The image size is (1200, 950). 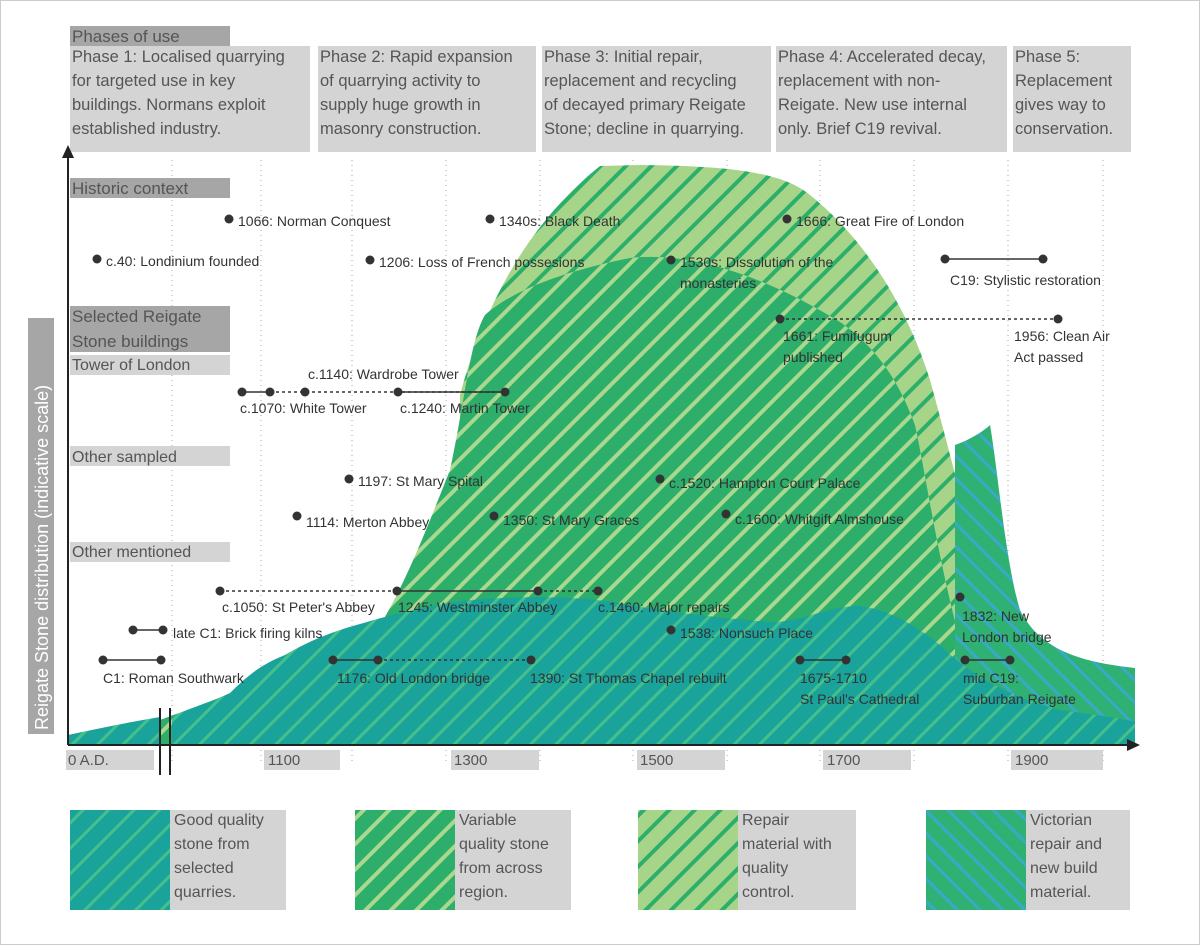 I want to click on historic-title-bg, so click(x=150, y=188).